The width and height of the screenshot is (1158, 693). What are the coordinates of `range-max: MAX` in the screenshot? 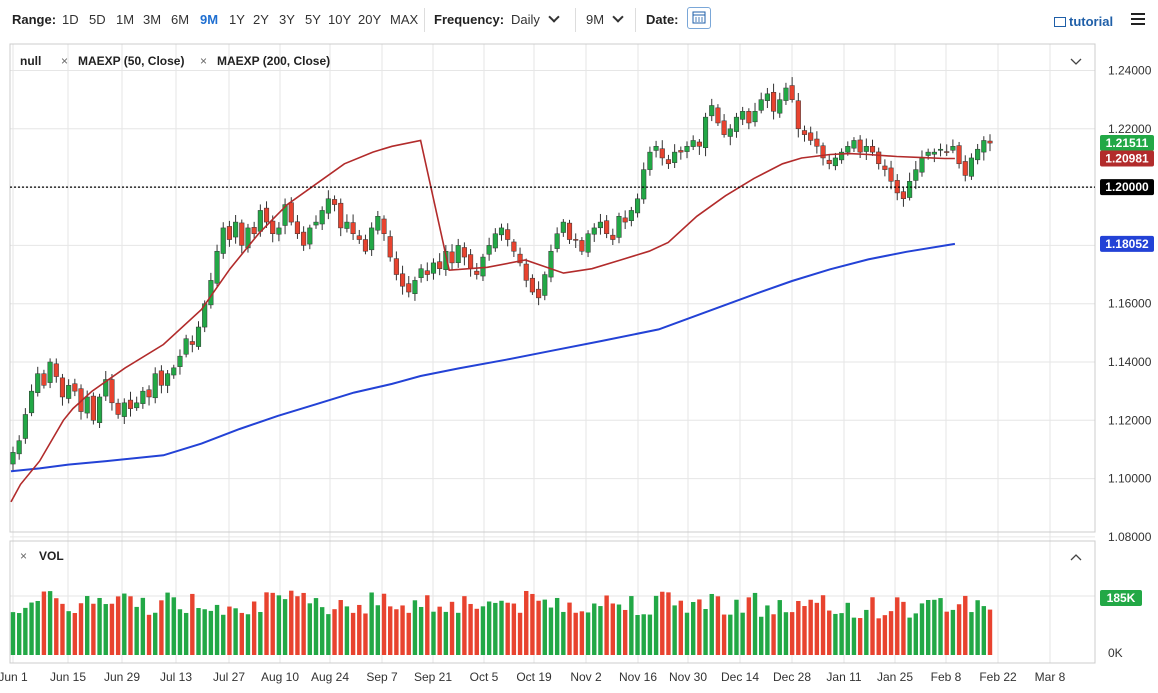 It's located at (404, 19).